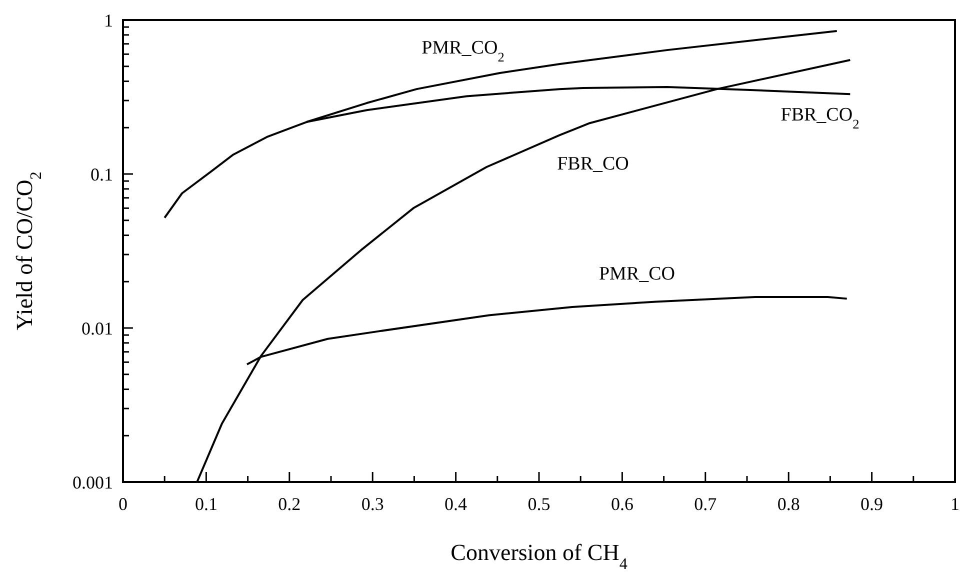  Describe the element at coordinates (820, 118) in the screenshot. I see `series-label: FBR_CO$_{2}$` at that location.